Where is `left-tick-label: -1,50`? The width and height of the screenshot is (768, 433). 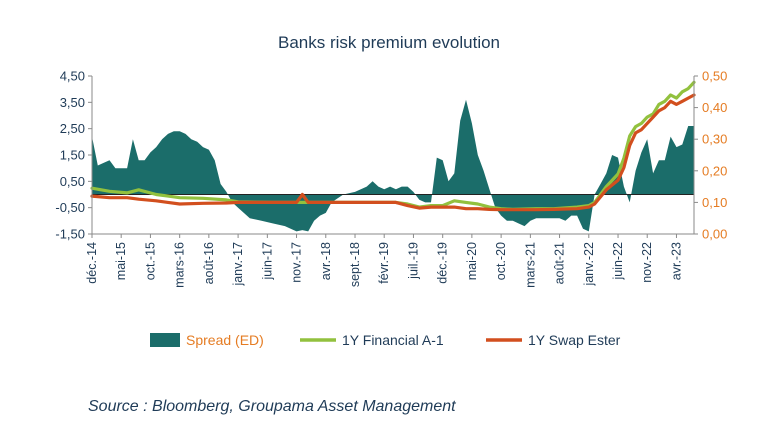 left-tick-label: -1,50 is located at coordinates (70, 234).